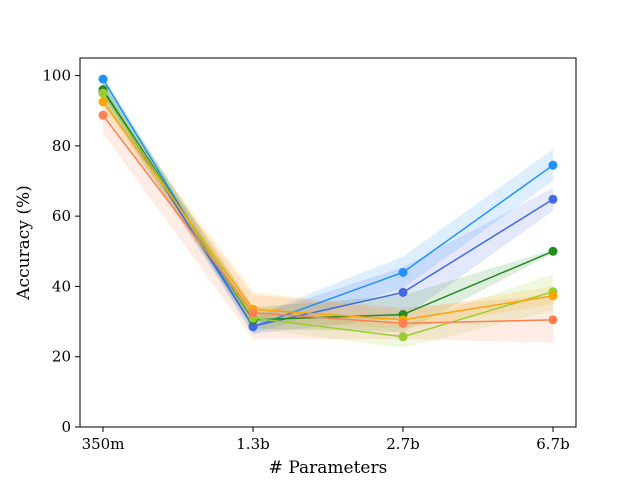 Image resolution: width=640 pixels, height=480 pixels. Describe the element at coordinates (61, 146) in the screenshot. I see `y-tick-label: 80` at that location.